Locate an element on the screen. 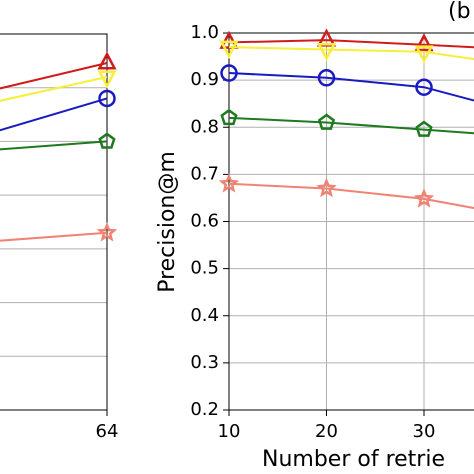  y-tick-label: 0.2 is located at coordinates (204, 409).